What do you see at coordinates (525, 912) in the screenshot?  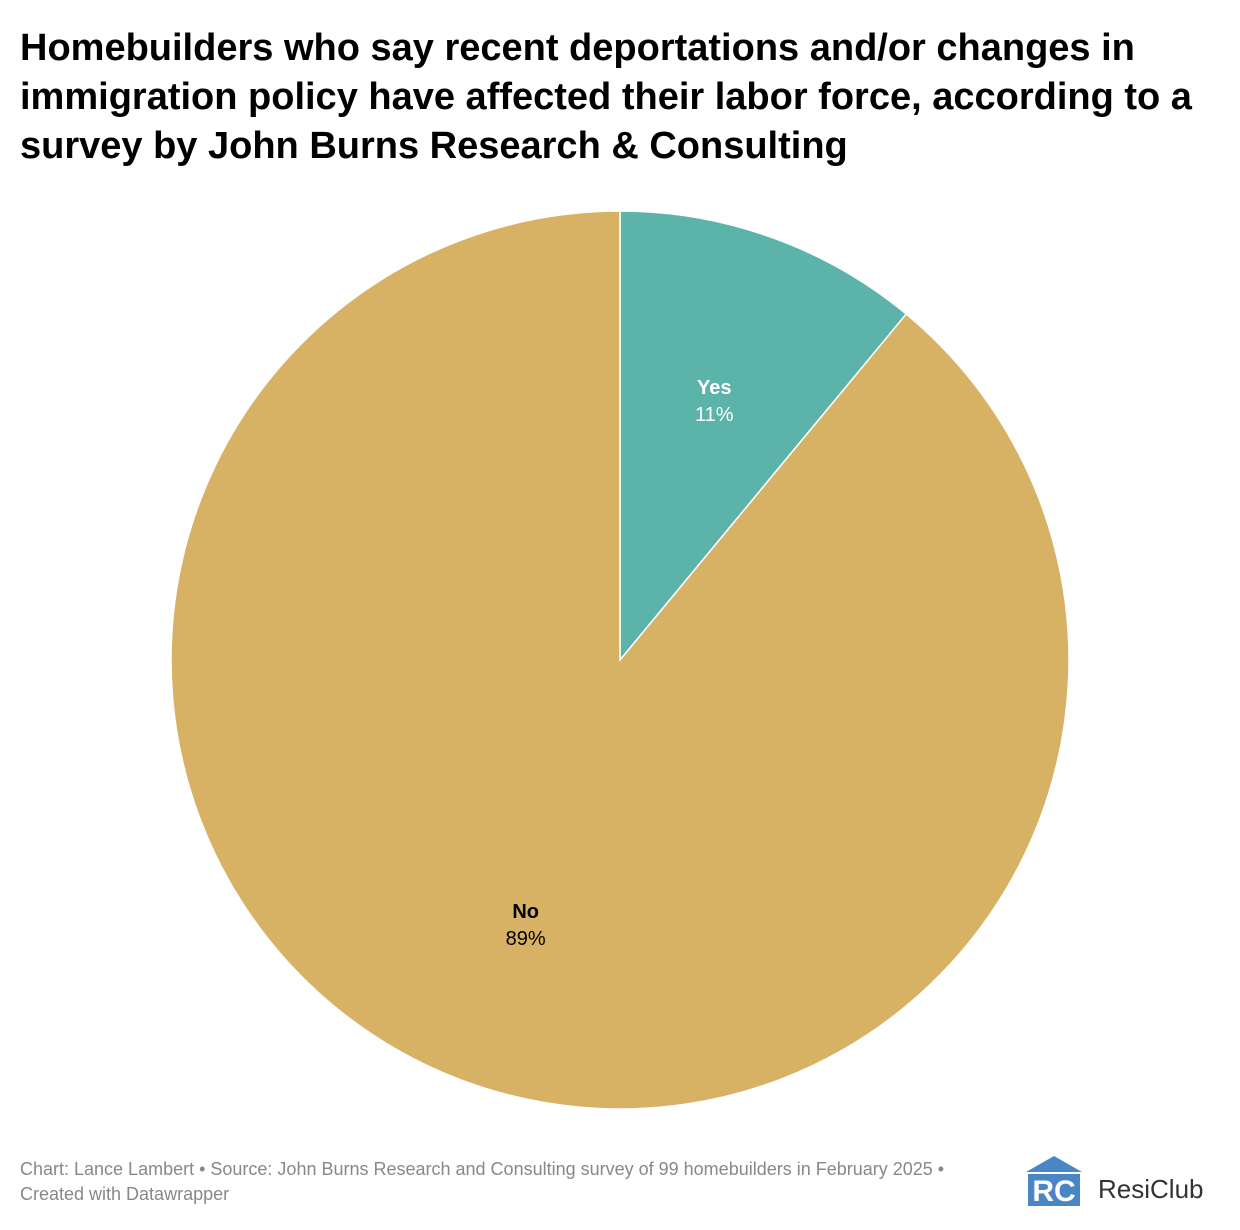 I see `slice-label-no: No` at bounding box center [525, 912].